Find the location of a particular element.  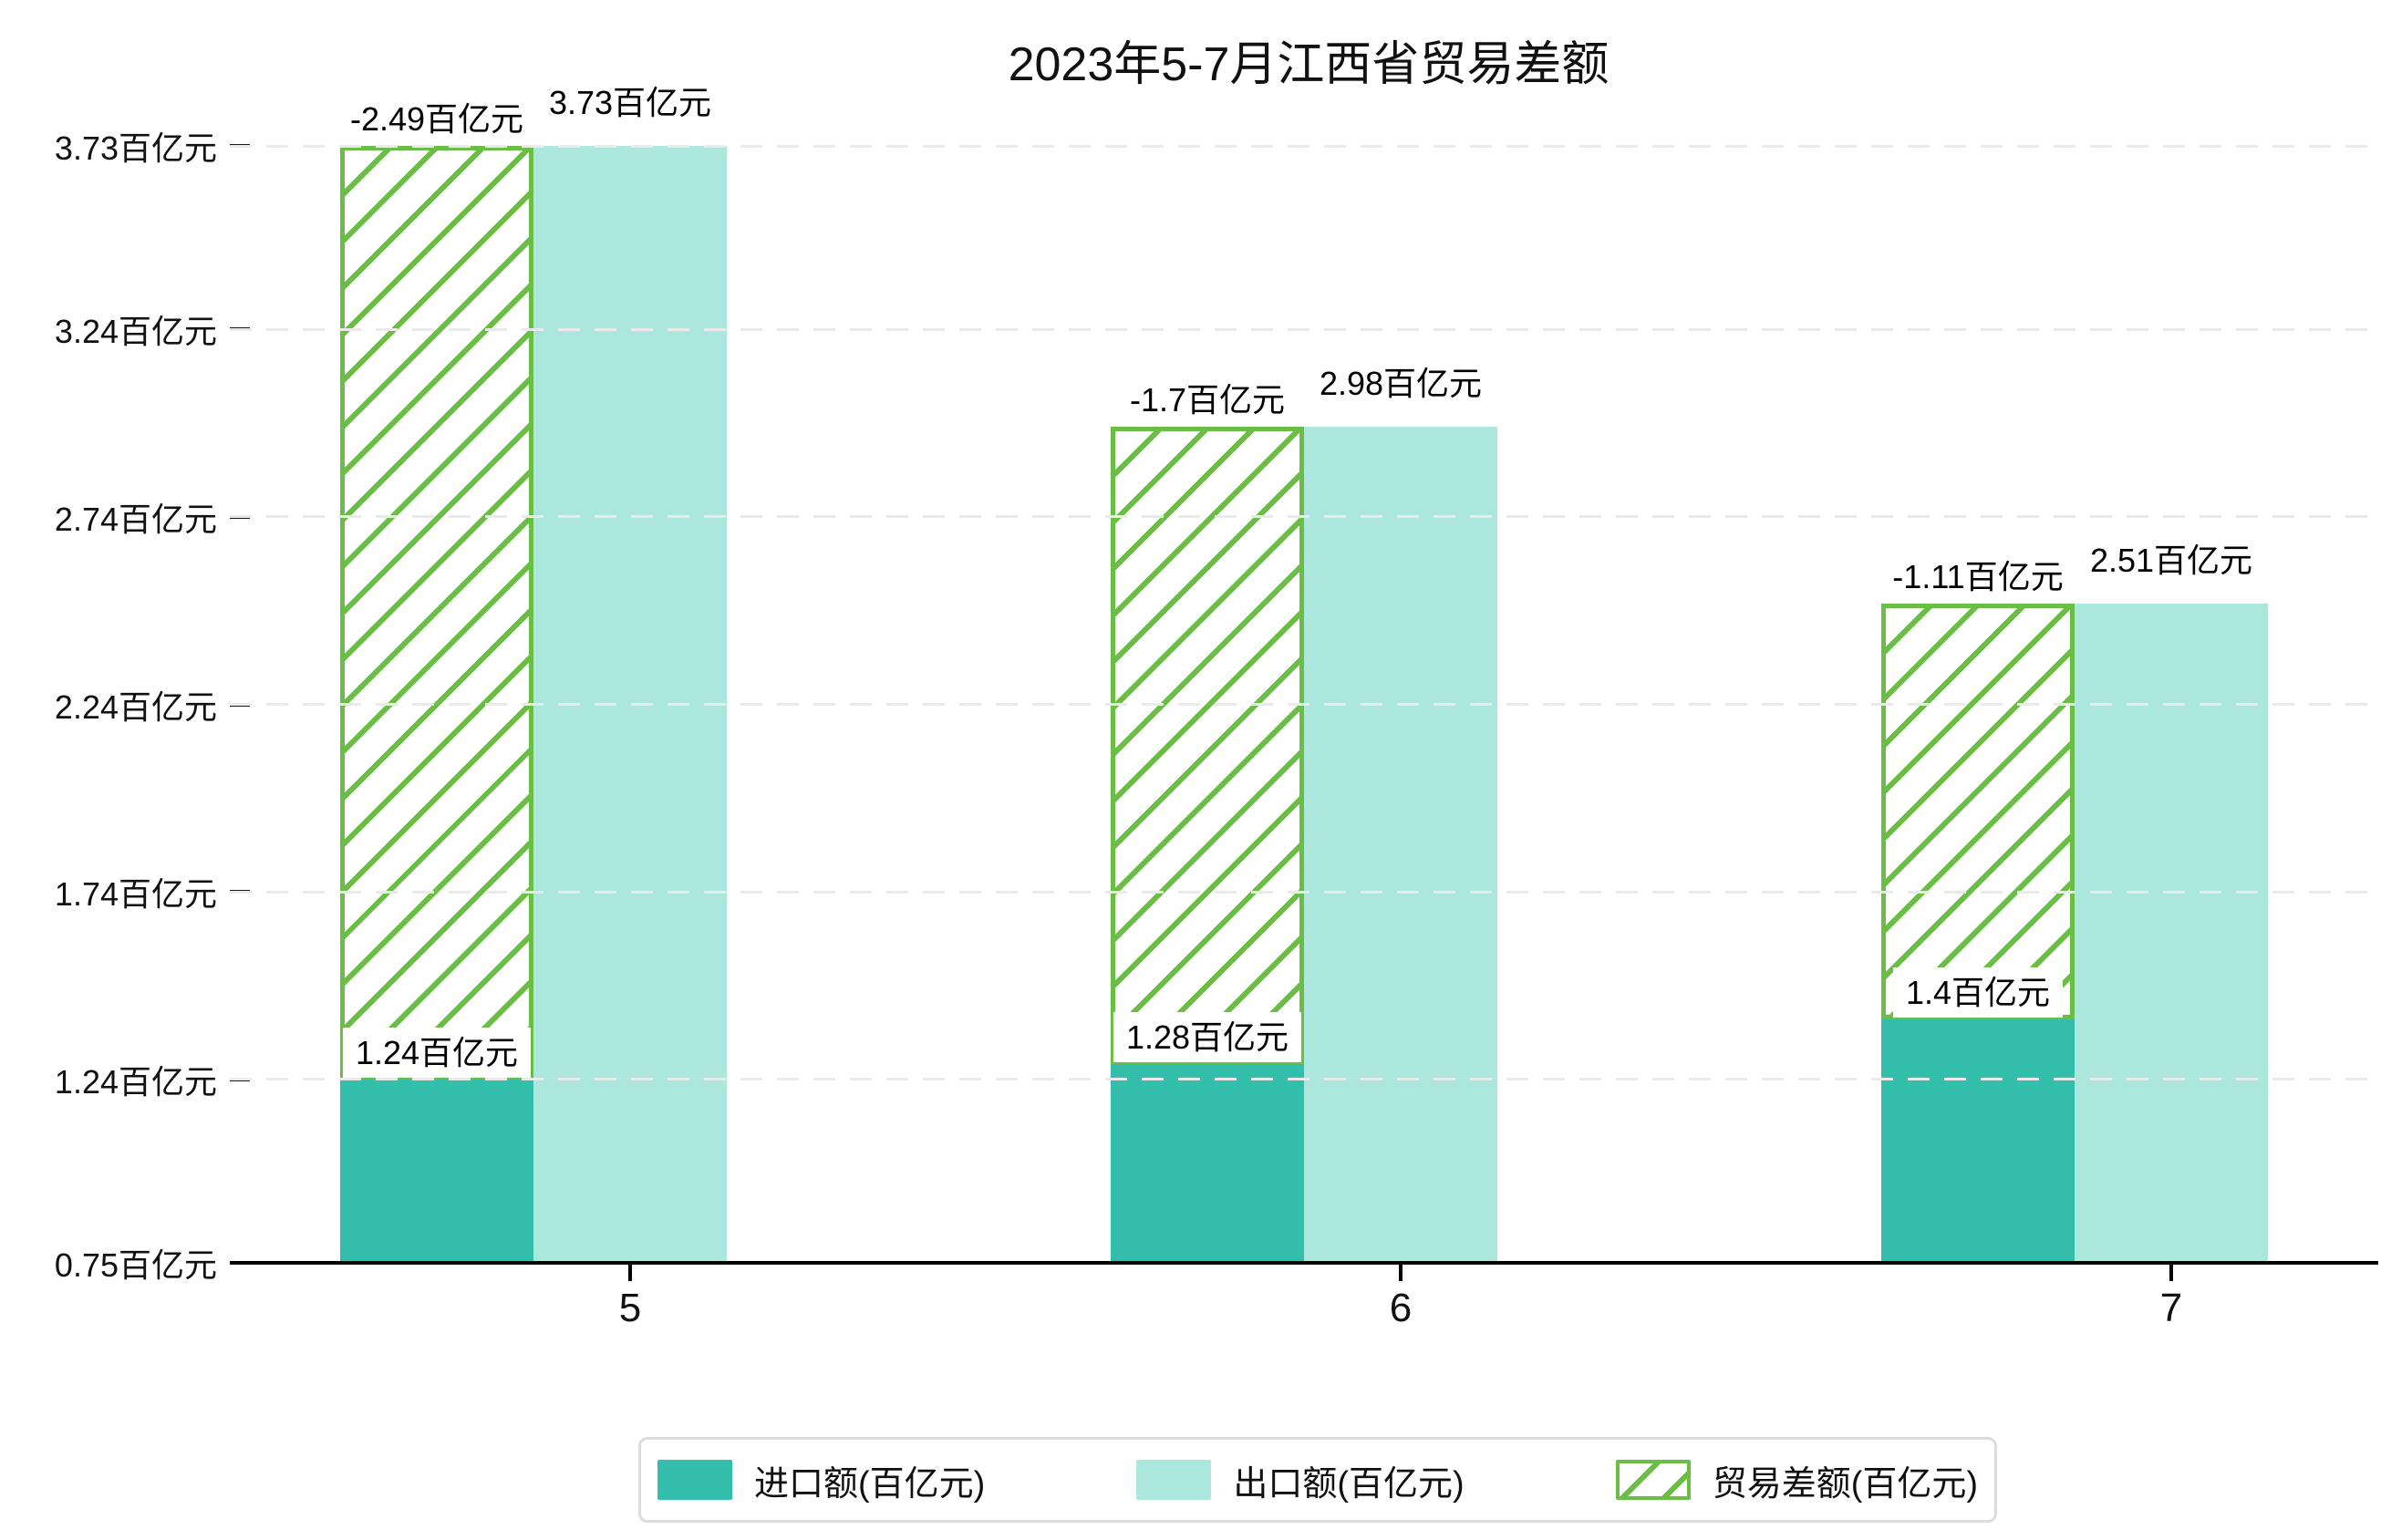

gridline-3.73百亿元 is located at coordinates (1304, 146).